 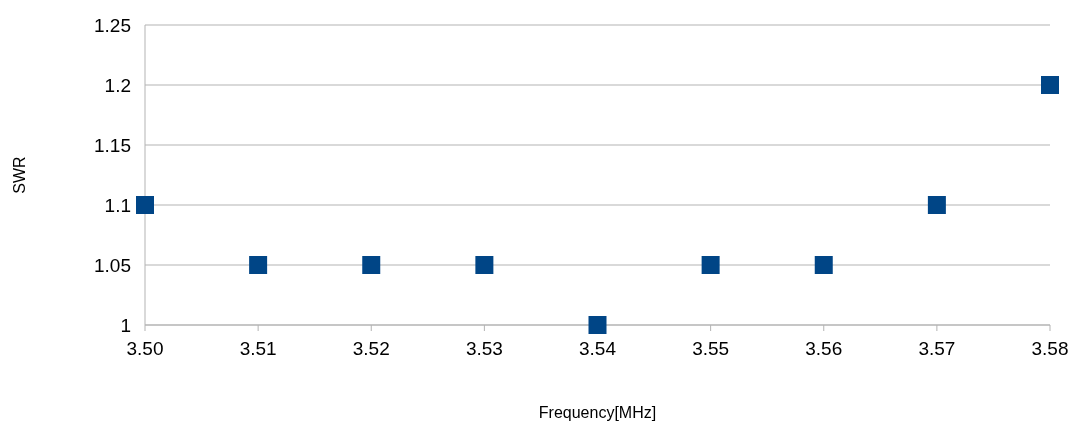 I want to click on x-tick-label: 3.51, so click(x=258, y=348).